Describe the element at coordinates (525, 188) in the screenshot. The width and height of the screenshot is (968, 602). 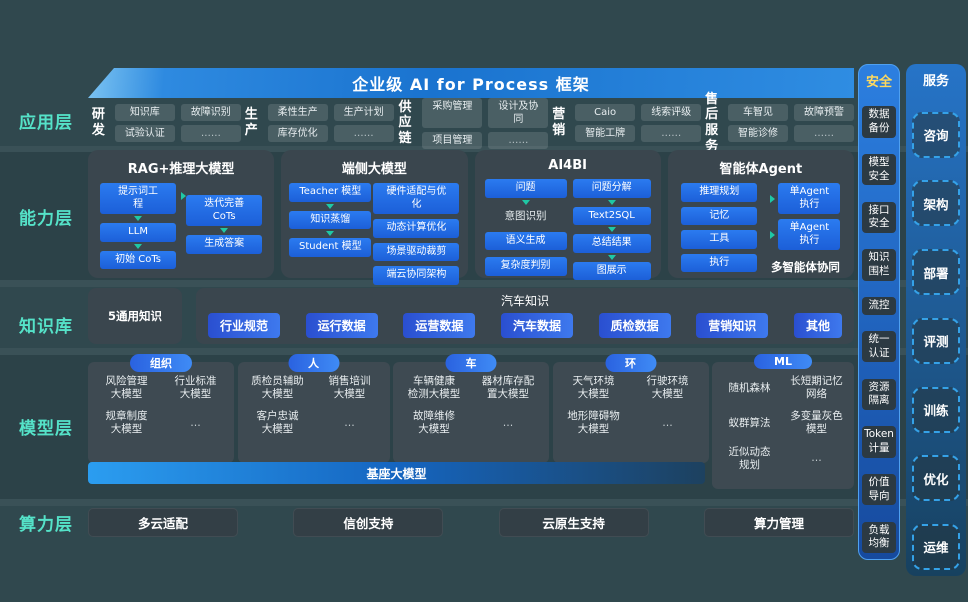
I see `flow-node: 问题` at that location.